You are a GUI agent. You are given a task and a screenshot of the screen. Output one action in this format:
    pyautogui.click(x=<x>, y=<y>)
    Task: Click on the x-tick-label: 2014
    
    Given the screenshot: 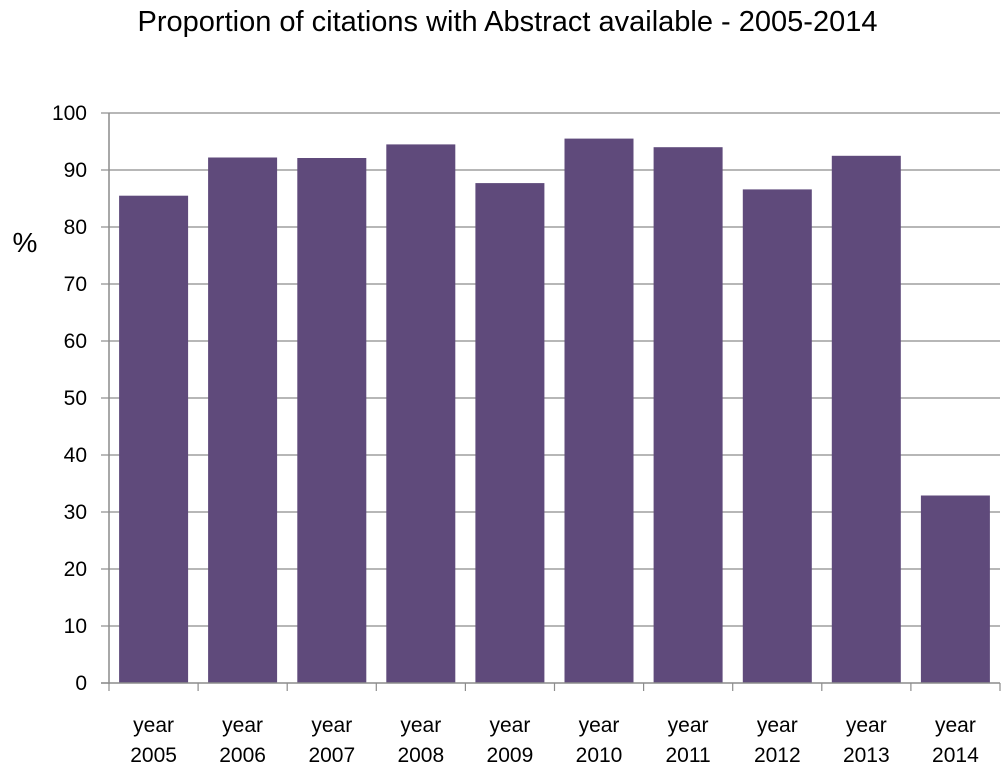 What is the action you would take?
    pyautogui.click(x=955, y=755)
    